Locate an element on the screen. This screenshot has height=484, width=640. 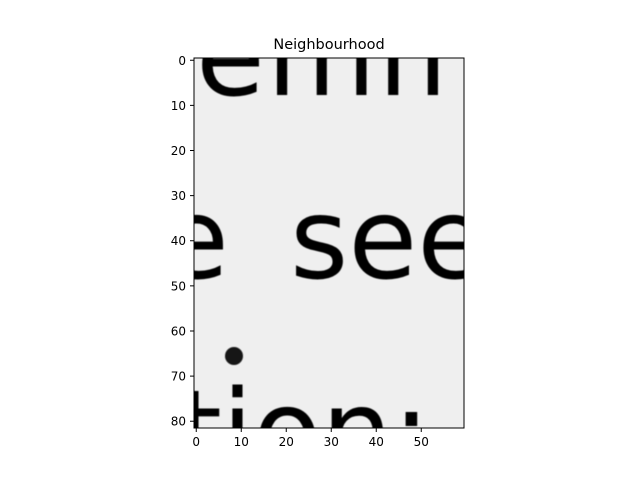
x-tick-label: 0 is located at coordinates (196, 442).